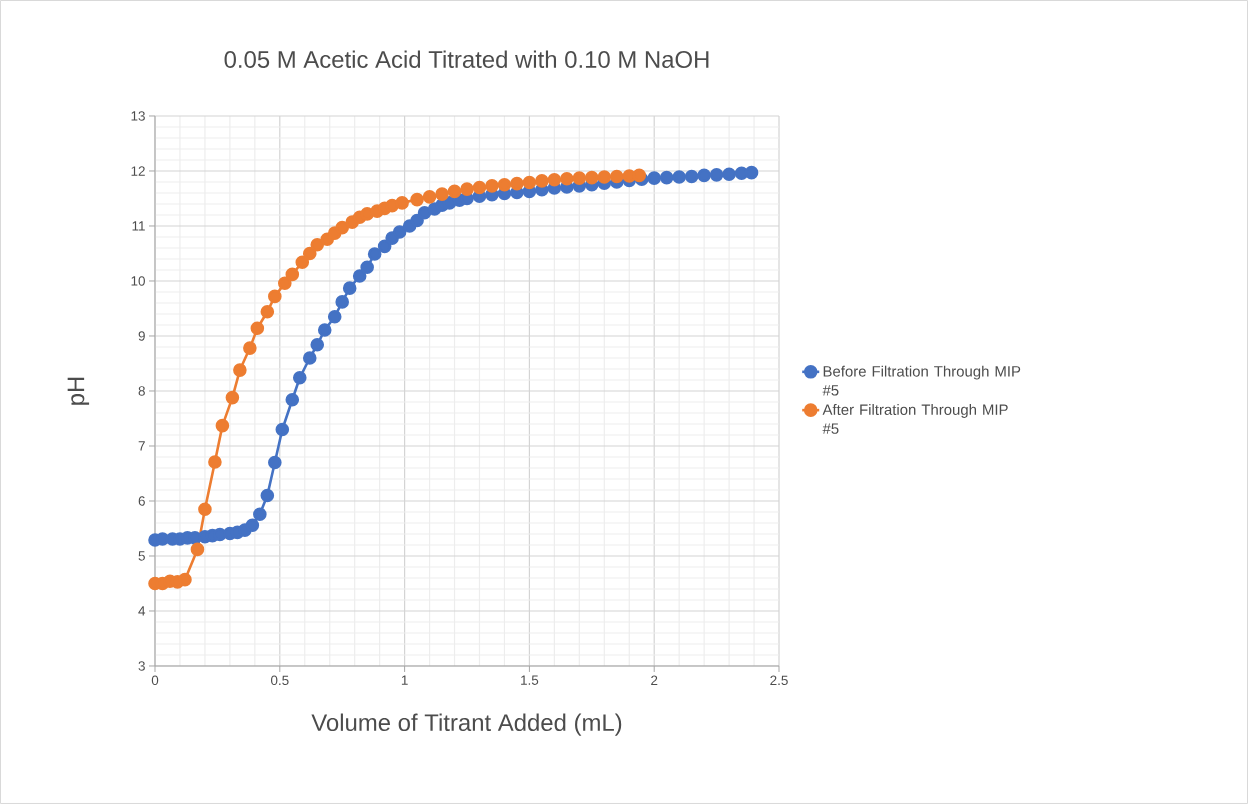 This screenshot has width=1248, height=804. Describe the element at coordinates (138, 116) in the screenshot. I see `y-tick-label: 13` at that location.